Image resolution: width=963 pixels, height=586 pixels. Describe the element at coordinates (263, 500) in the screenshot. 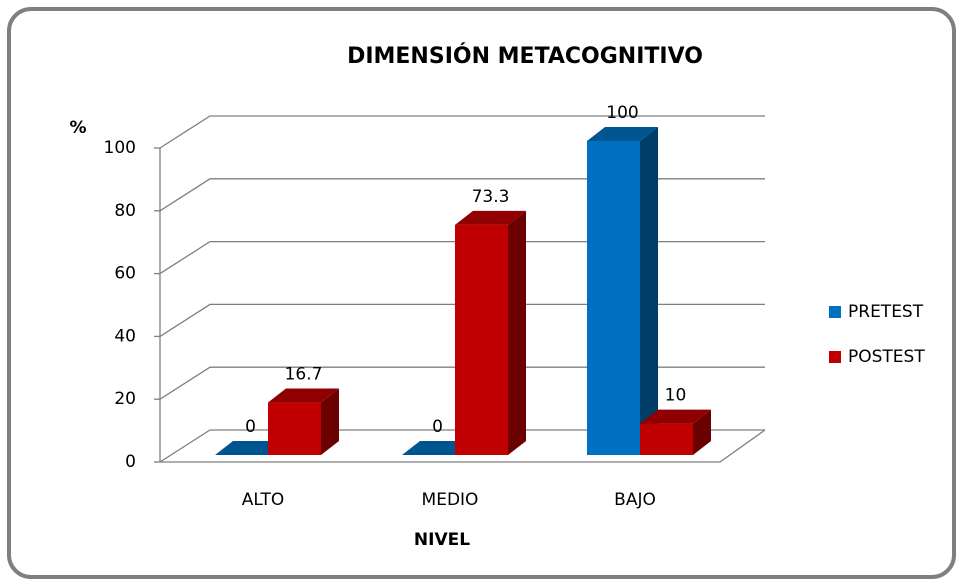

I see `x-tick-label: ALTO` at that location.